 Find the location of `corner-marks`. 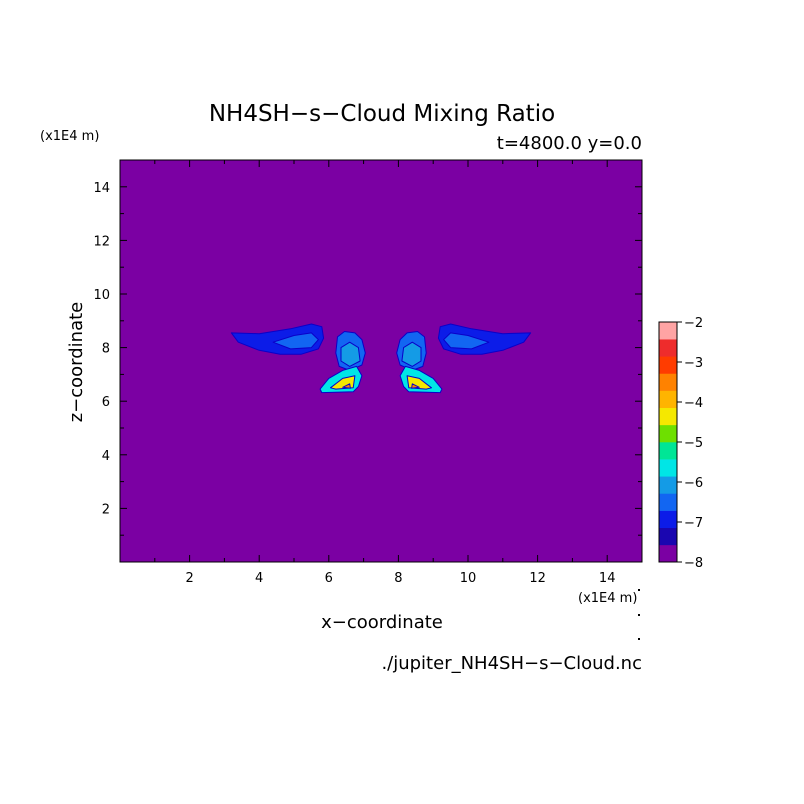

corner-marks is located at coordinates (639, 614).